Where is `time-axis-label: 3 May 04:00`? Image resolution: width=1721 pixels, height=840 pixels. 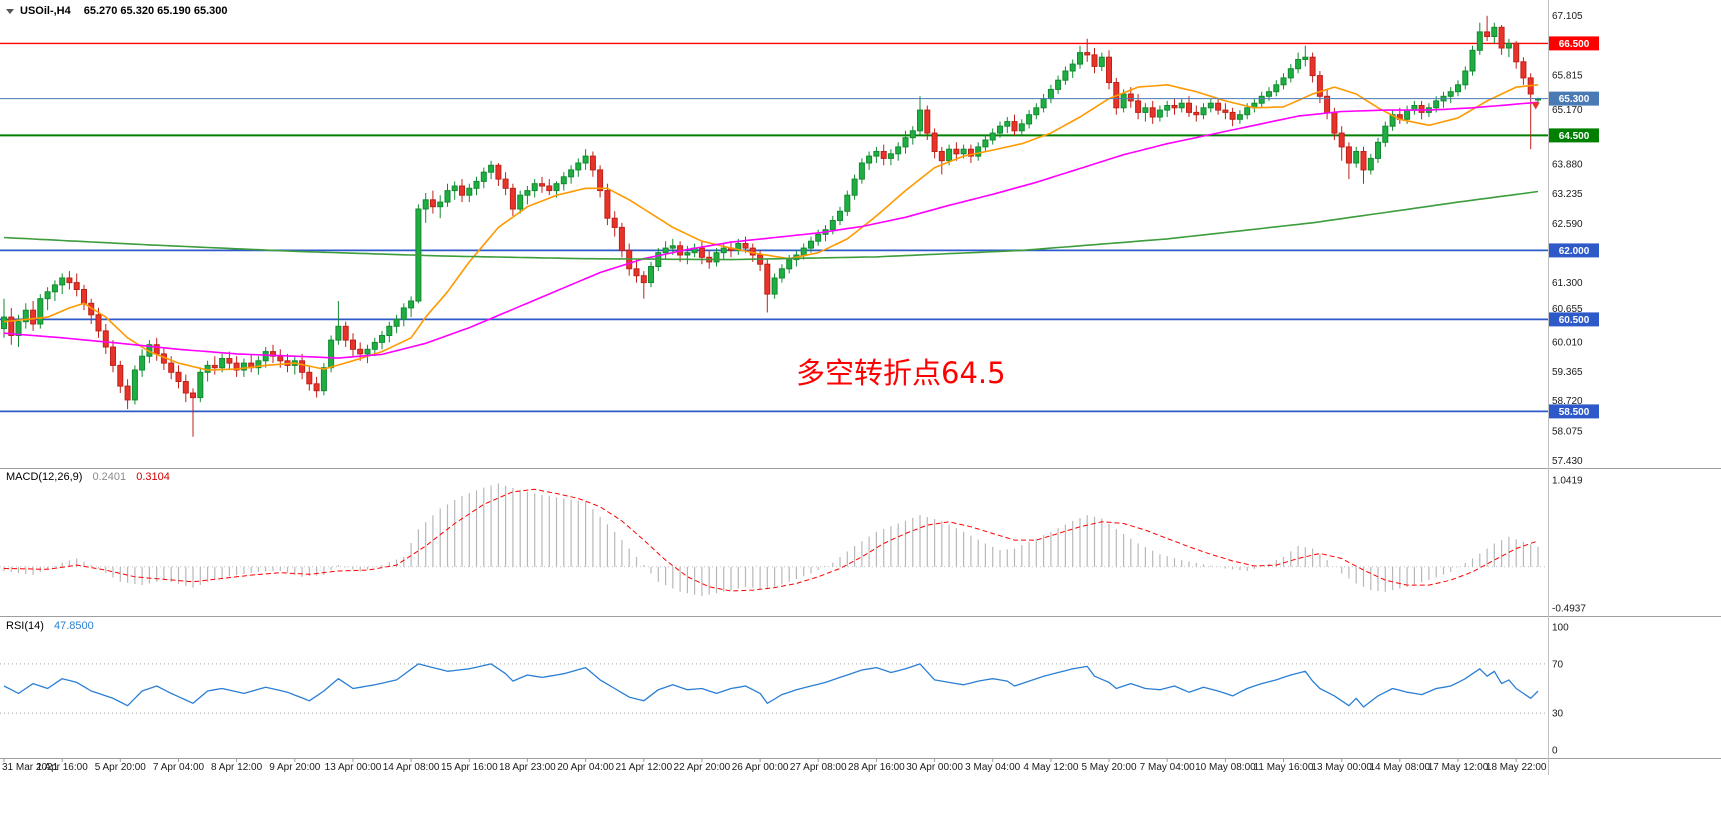 time-axis-label: 3 May 04:00 is located at coordinates (992, 767).